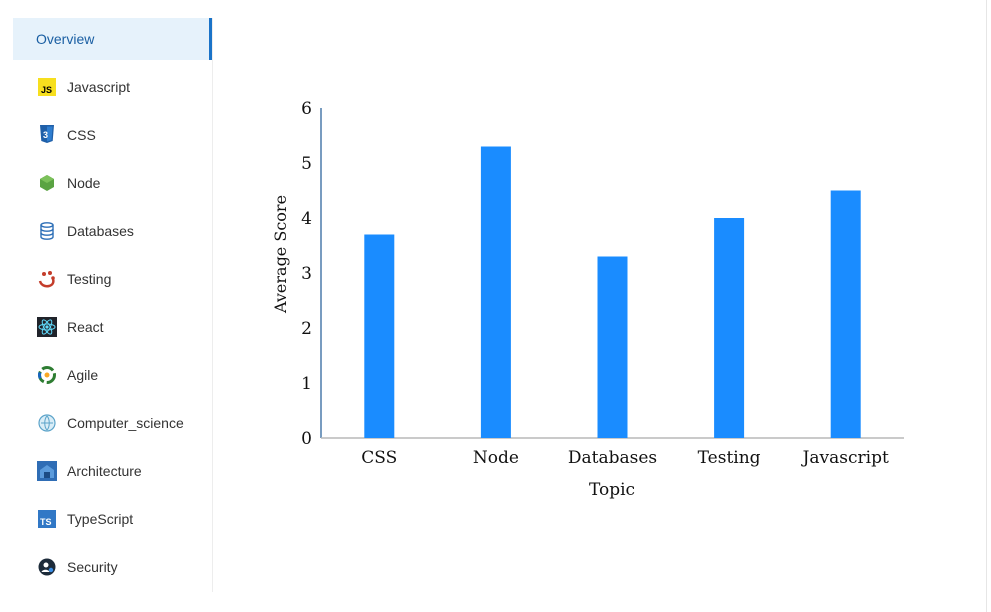 The image size is (991, 612). What do you see at coordinates (306, 329) in the screenshot?
I see `y-tick-label: 2` at bounding box center [306, 329].